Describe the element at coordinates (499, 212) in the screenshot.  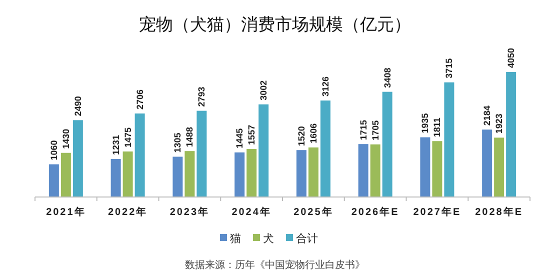
I see `x-tick-label: 2028年E` at that location.